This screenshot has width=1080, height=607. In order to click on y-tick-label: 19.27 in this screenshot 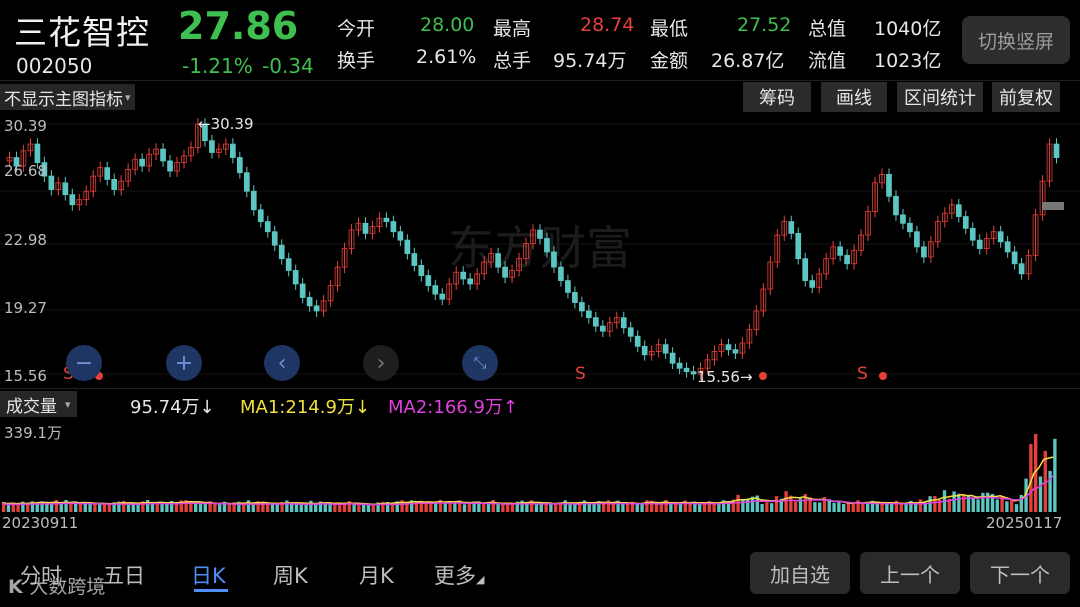, I will do `click(25, 308)`.